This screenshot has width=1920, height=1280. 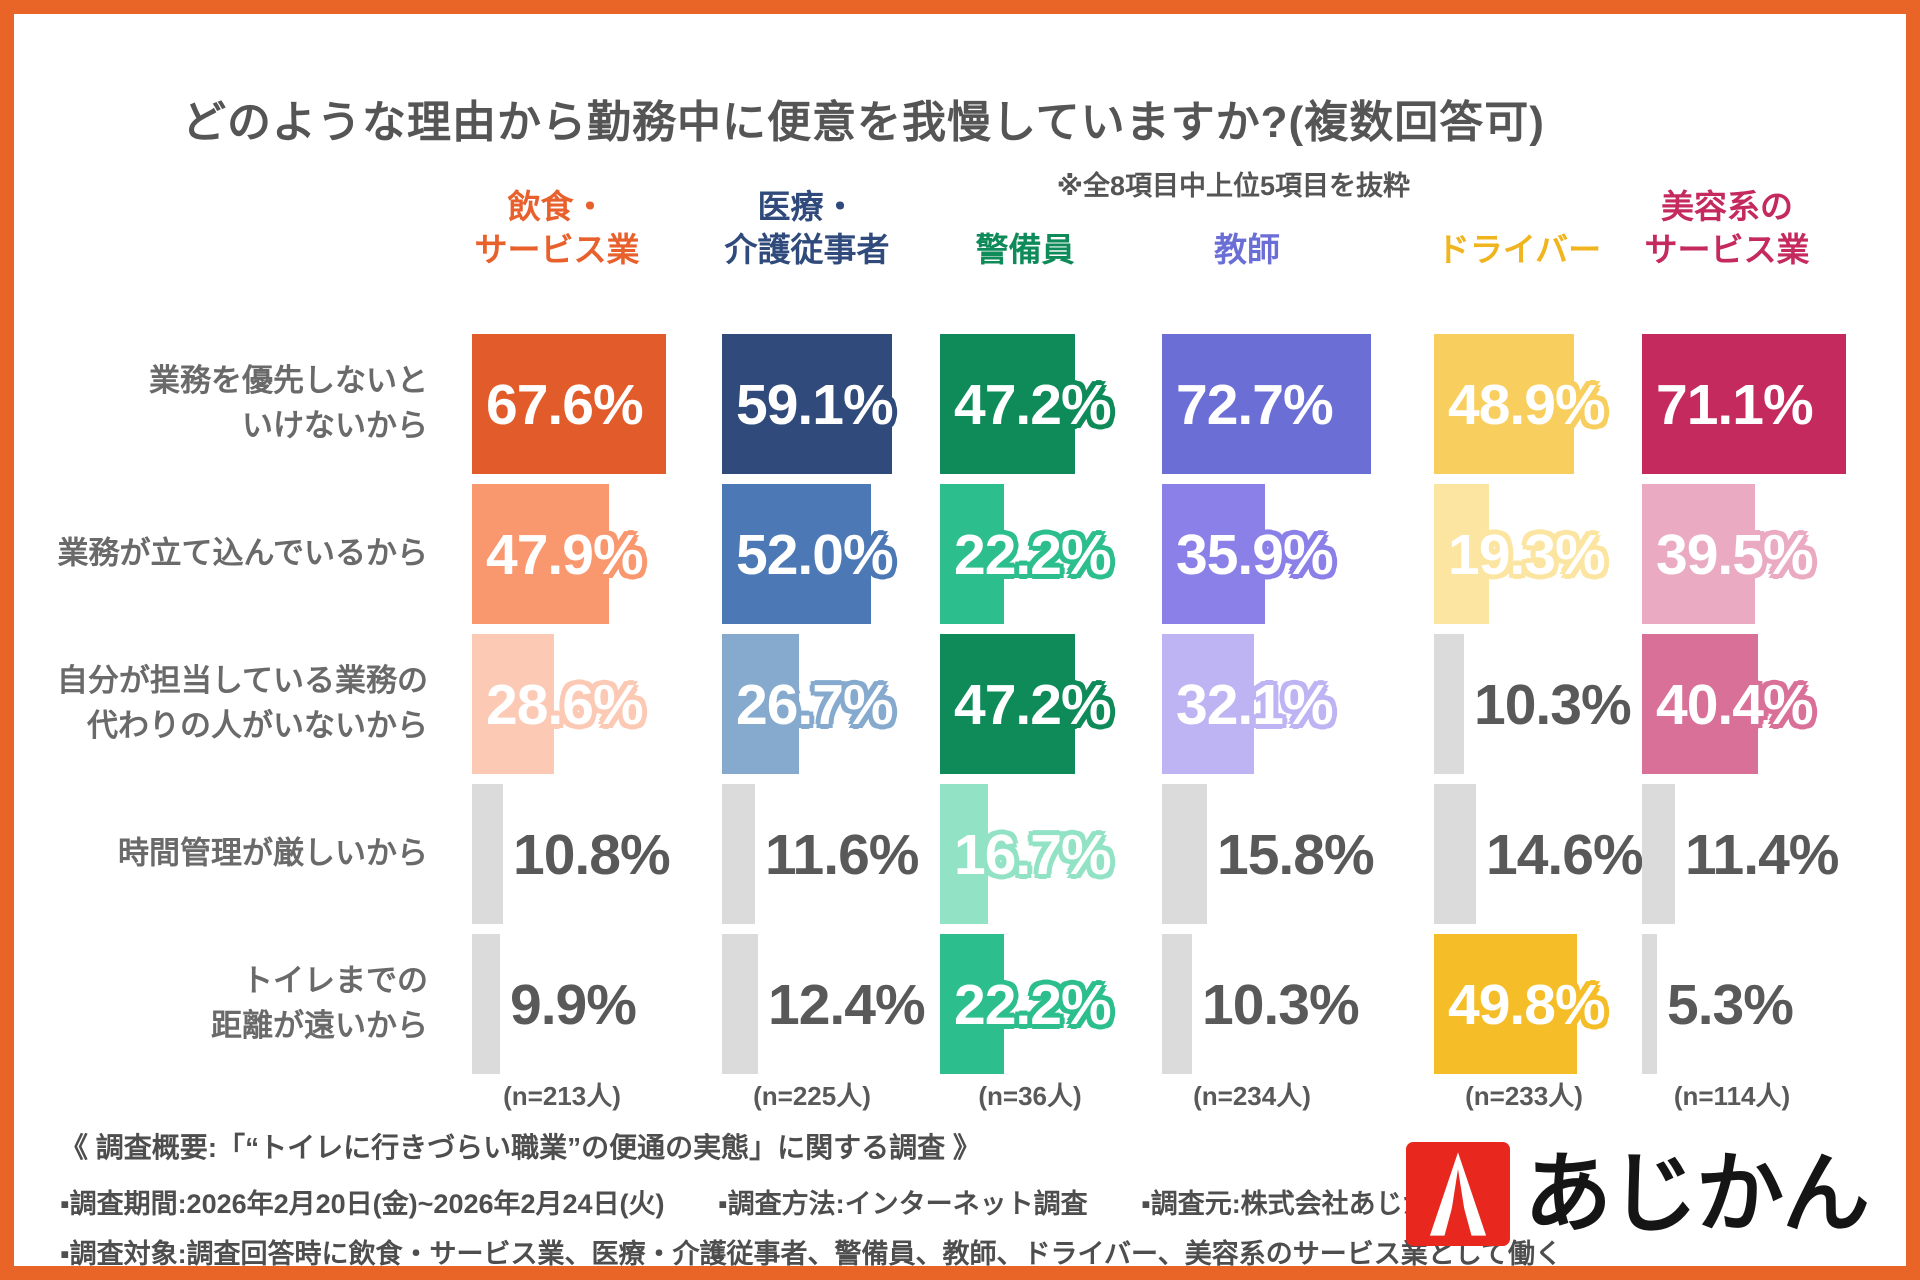 I want to click on bar-飲食・サービス業-row3, so click(x=487, y=854).